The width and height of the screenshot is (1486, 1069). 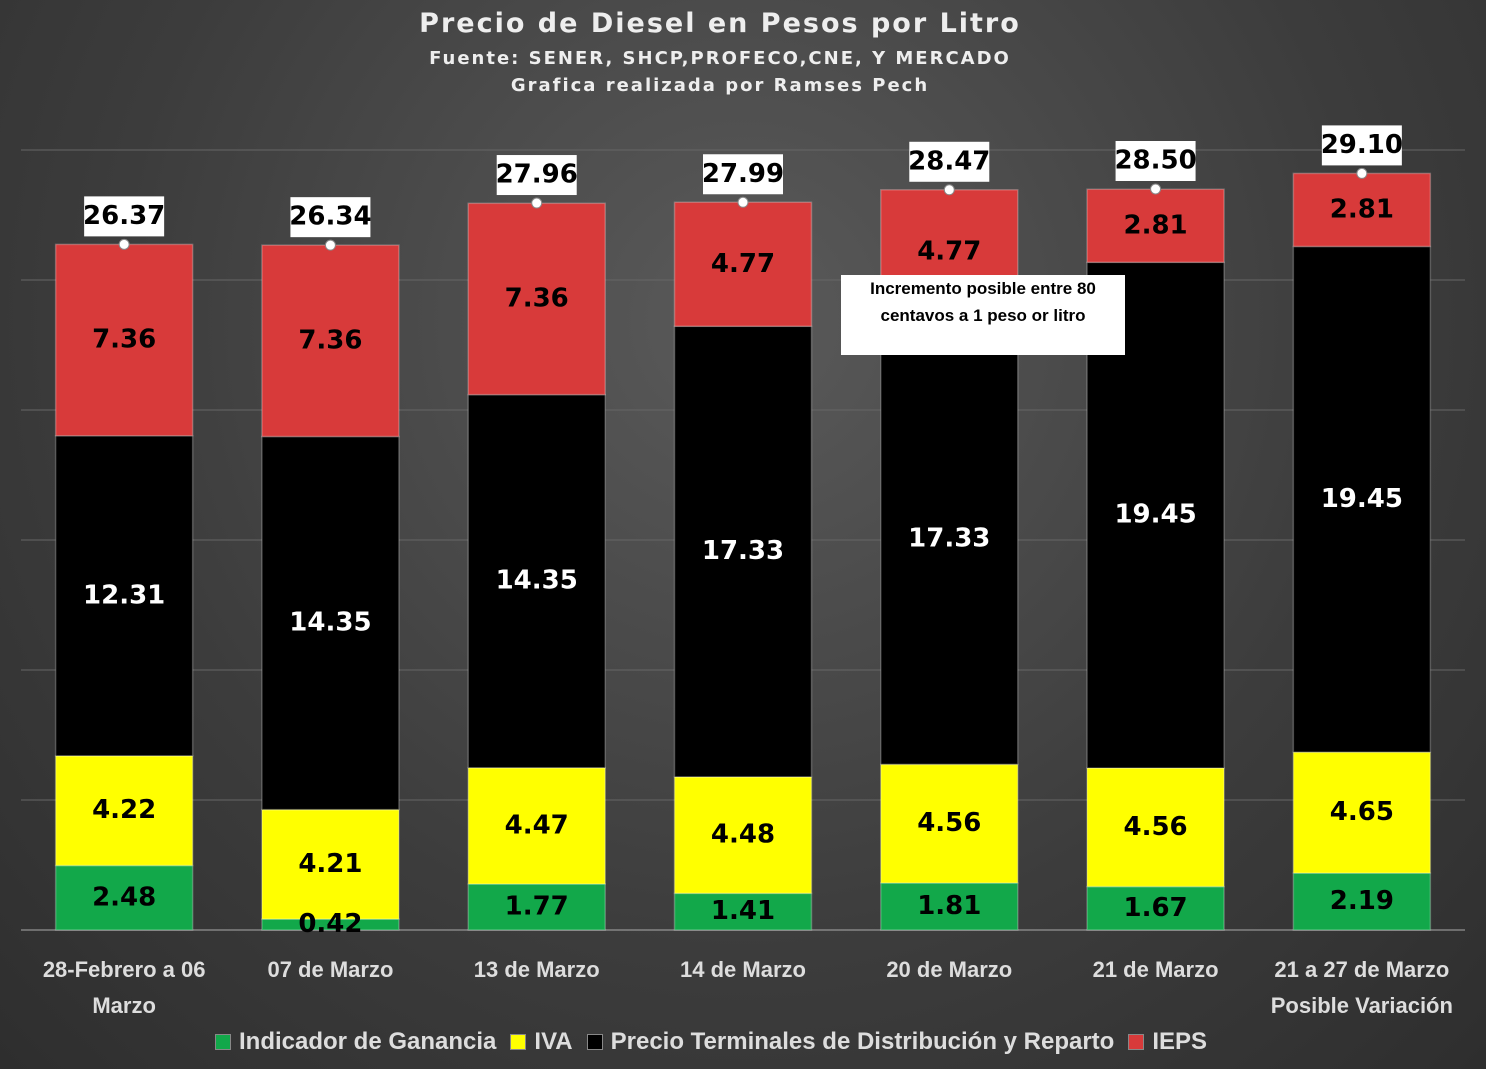 I want to click on total-label: 28.50, so click(x=1155, y=161).